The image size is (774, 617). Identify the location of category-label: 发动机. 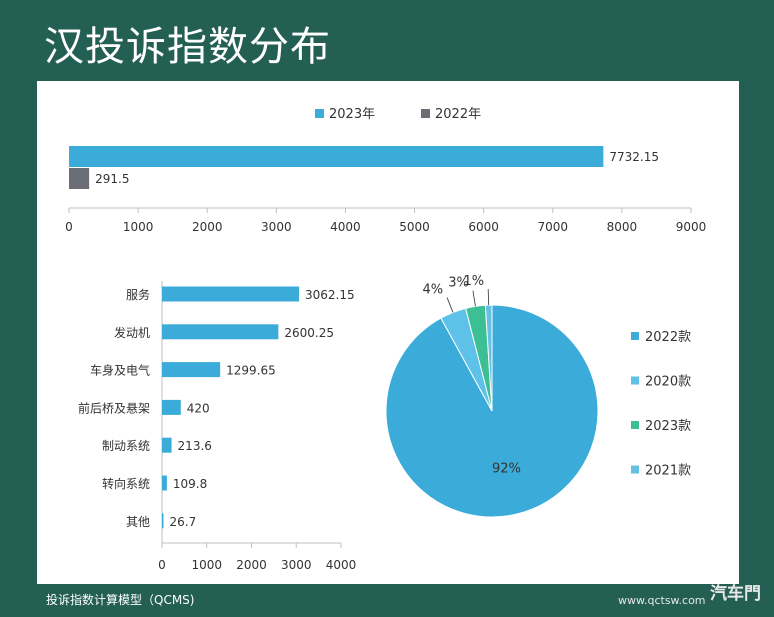
(132, 332).